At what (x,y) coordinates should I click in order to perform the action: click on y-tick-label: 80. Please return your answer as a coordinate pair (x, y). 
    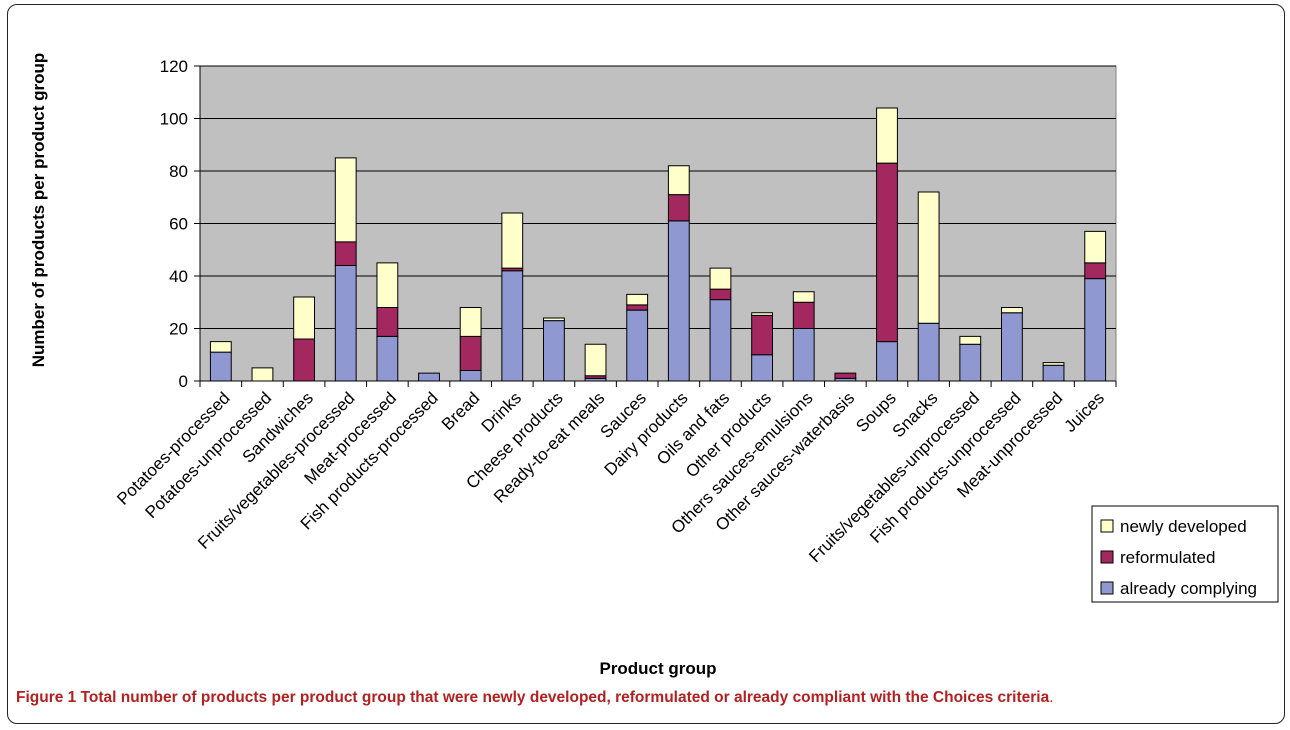
    Looking at the image, I should click on (178, 171).